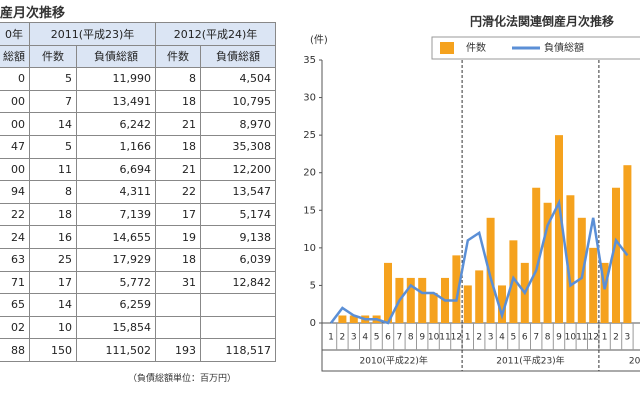  Describe the element at coordinates (309, 210) in the screenshot. I see `y-tick-label: 15` at that location.